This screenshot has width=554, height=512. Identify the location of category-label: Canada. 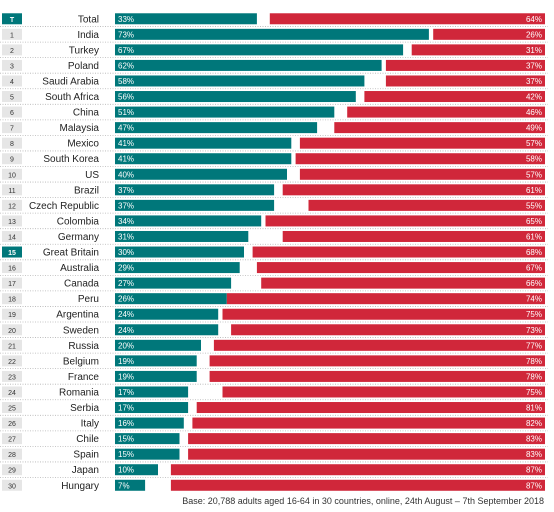
(81, 284).